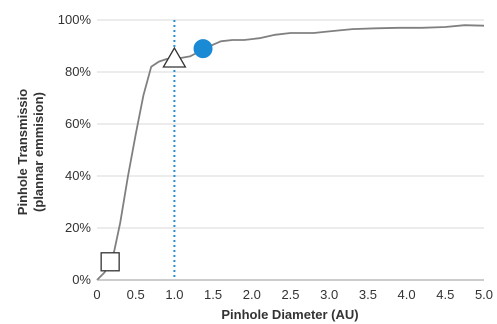 This screenshot has height=324, width=497. I want to click on y-tick-label: 60%, so click(78, 123).